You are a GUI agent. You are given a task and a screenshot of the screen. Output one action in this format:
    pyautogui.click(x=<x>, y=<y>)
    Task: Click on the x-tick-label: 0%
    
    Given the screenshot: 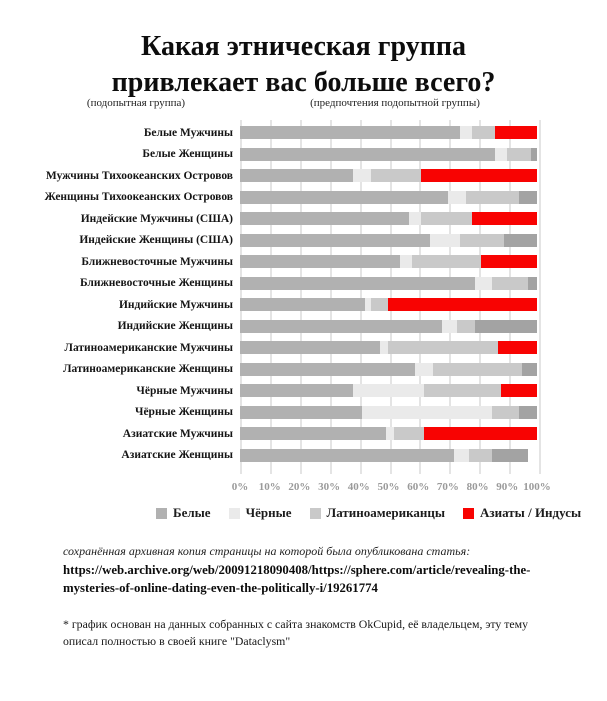 What is the action you would take?
    pyautogui.click(x=240, y=487)
    